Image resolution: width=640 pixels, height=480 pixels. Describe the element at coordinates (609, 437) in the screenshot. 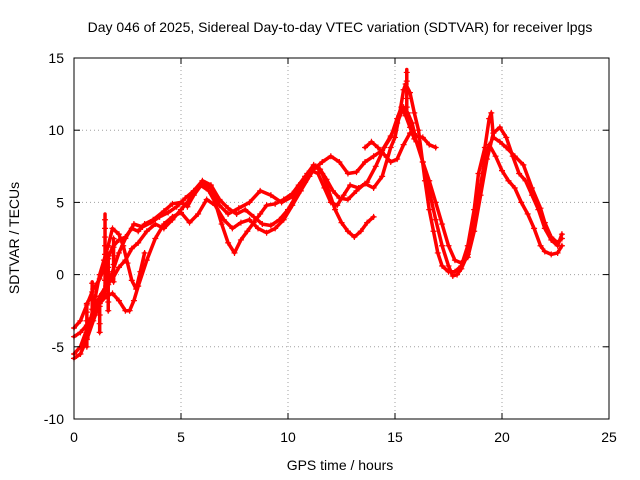

I see `x-tick-label: 25` at that location.